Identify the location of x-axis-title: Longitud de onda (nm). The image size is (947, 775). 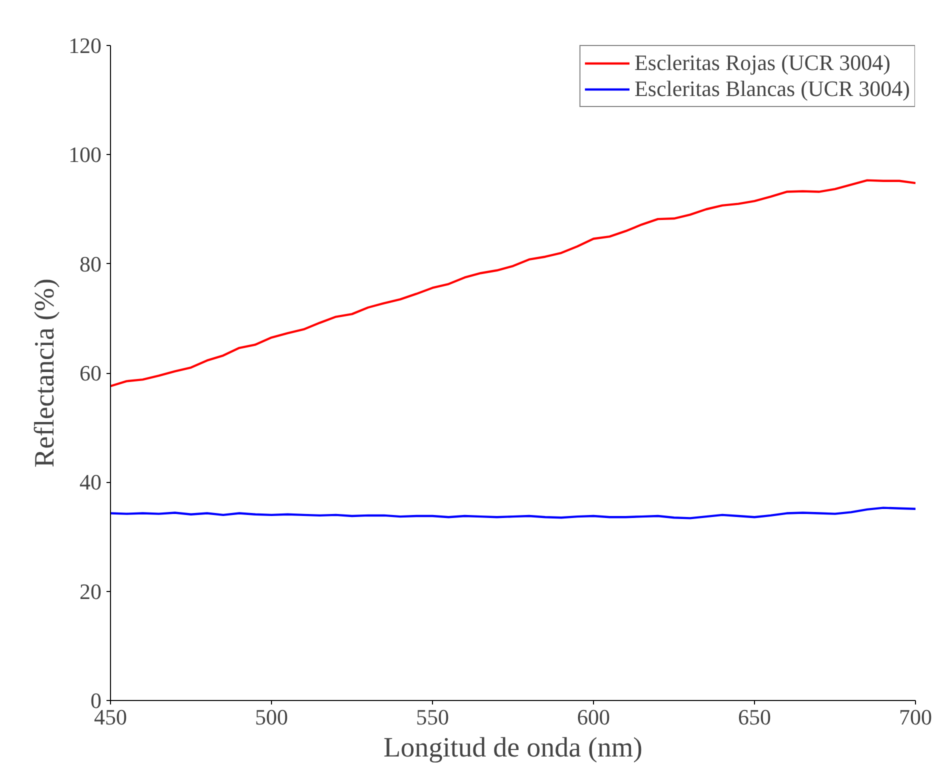
(513, 748).